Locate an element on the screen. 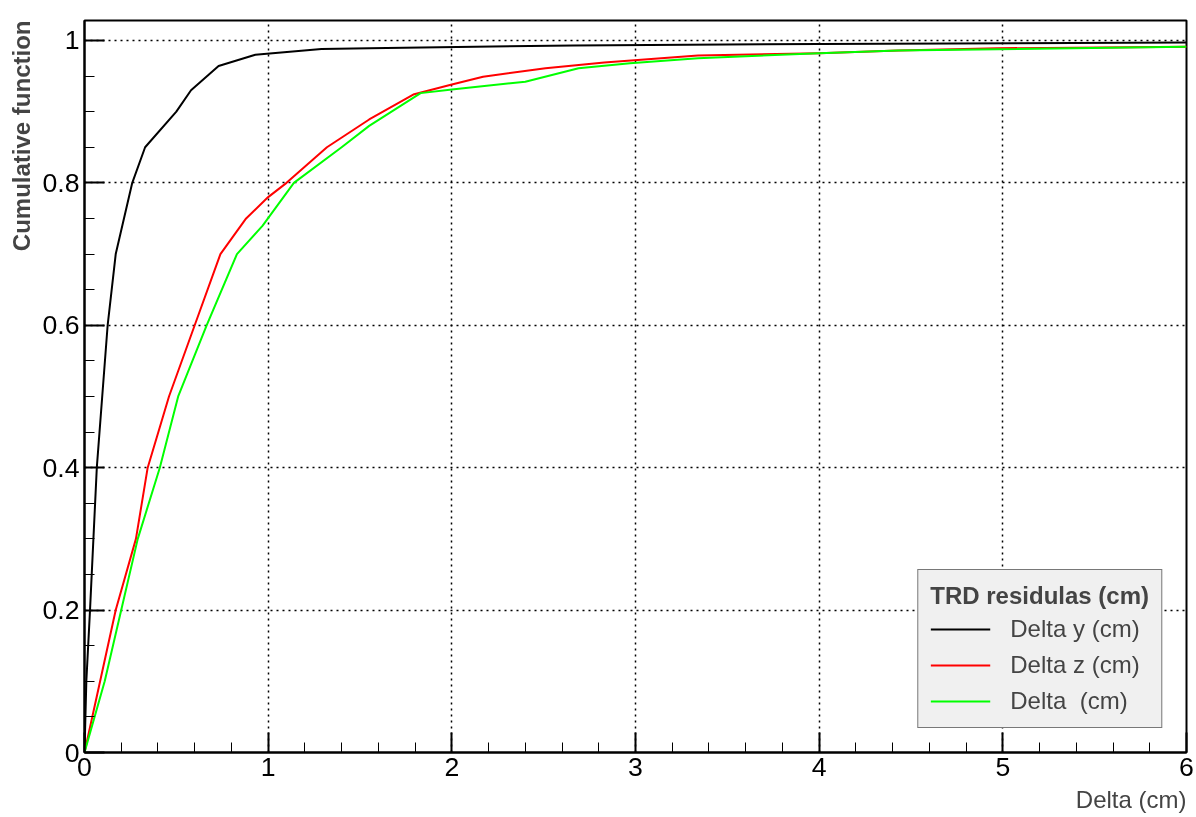  x-axis-title: Delta (cm) is located at coordinates (1131, 799).